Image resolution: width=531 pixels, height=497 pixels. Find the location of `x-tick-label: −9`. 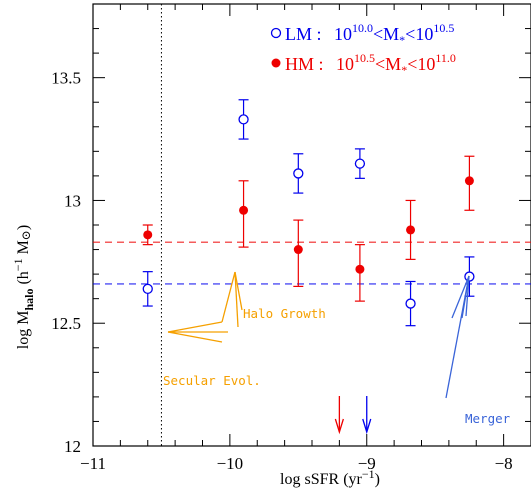

x-tick-label: −9 is located at coordinates (367, 463).